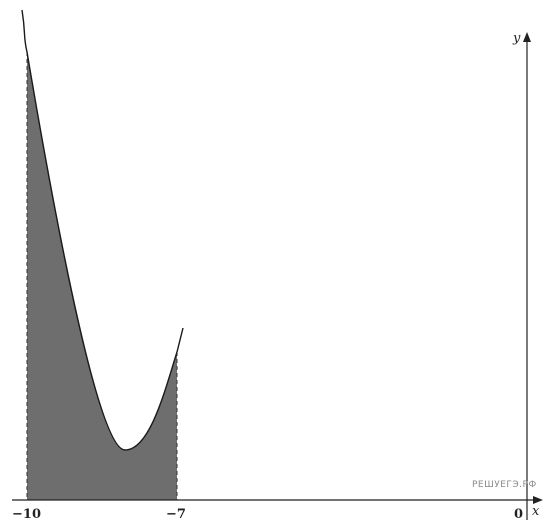 This screenshot has height=526, width=545. What do you see at coordinates (518, 514) in the screenshot?
I see `tick-label-origin: 0` at bounding box center [518, 514].